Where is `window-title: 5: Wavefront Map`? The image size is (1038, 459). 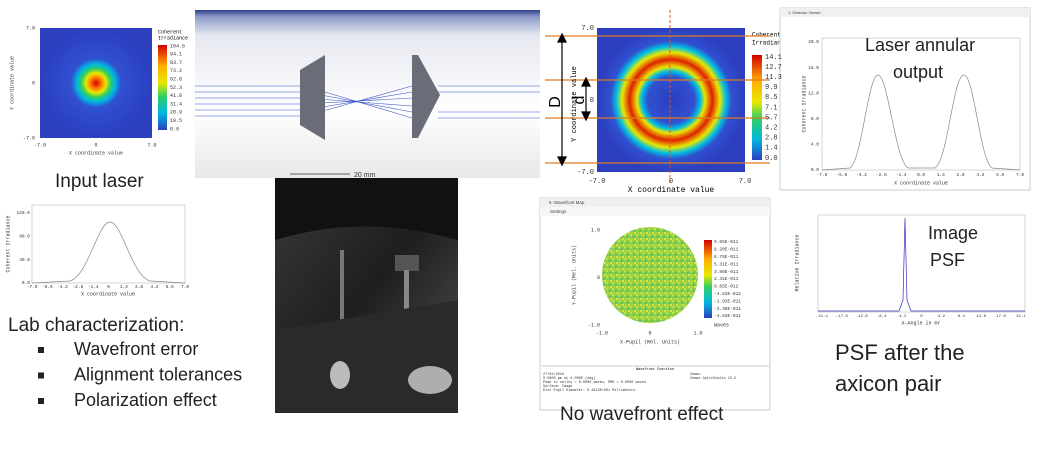
window-title: 5: Wavefront Map is located at coordinates (567, 202).